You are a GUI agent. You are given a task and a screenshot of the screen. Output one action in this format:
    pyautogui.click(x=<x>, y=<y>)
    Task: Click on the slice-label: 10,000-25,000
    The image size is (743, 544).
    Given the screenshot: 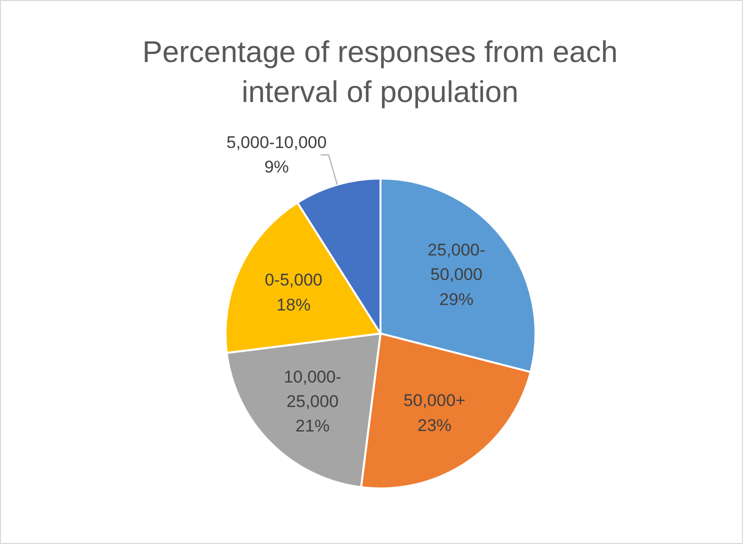 What is the action you would take?
    pyautogui.click(x=313, y=389)
    